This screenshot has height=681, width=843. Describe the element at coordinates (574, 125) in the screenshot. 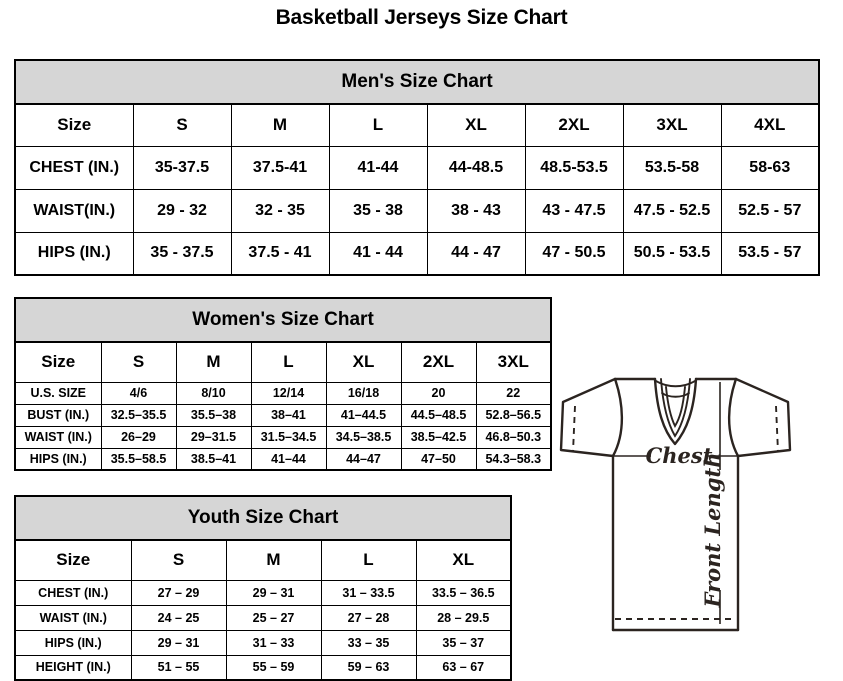

I see `mens-col-header-2xl: 2XL` at that location.